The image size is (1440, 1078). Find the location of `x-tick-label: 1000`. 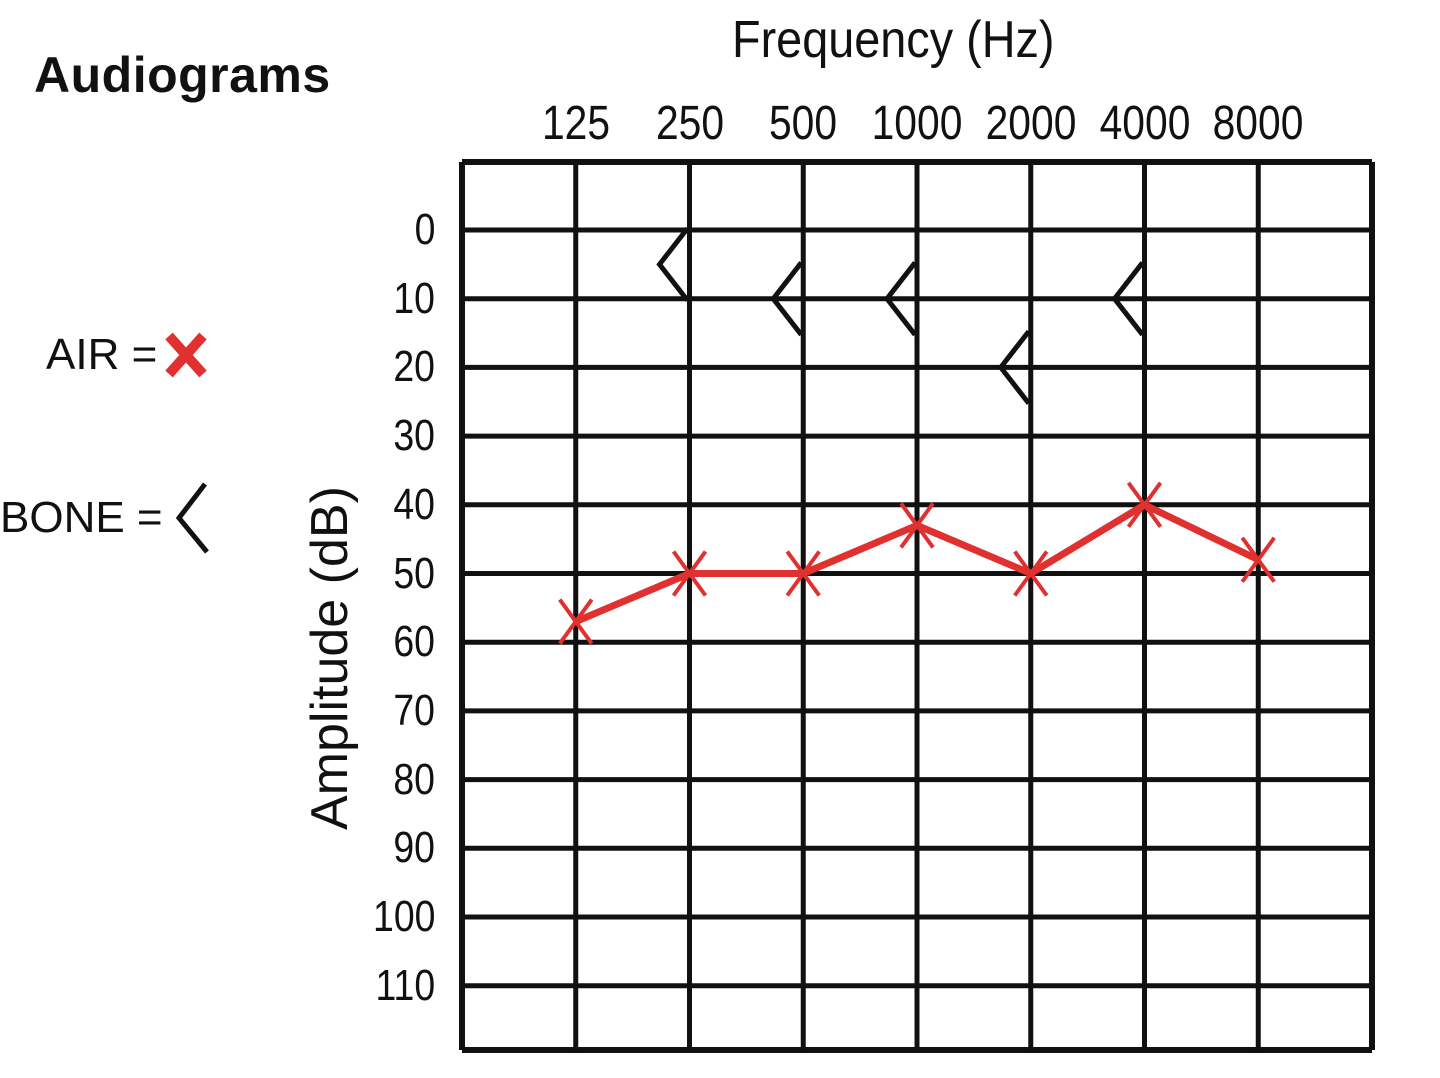

x-tick-label: 1000 is located at coordinates (917, 123).